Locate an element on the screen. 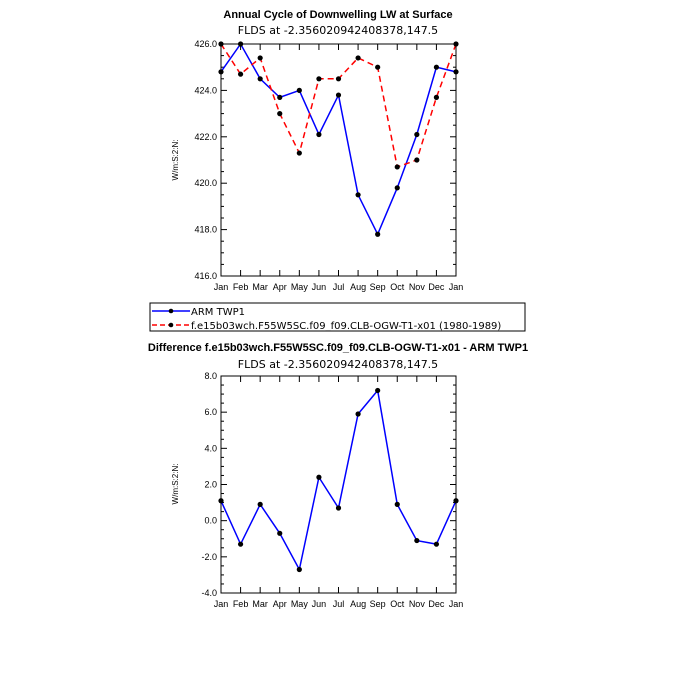 This screenshot has height=675, width=675. chart2-ylabel: W/m:S:2:N: is located at coordinates (175, 484).